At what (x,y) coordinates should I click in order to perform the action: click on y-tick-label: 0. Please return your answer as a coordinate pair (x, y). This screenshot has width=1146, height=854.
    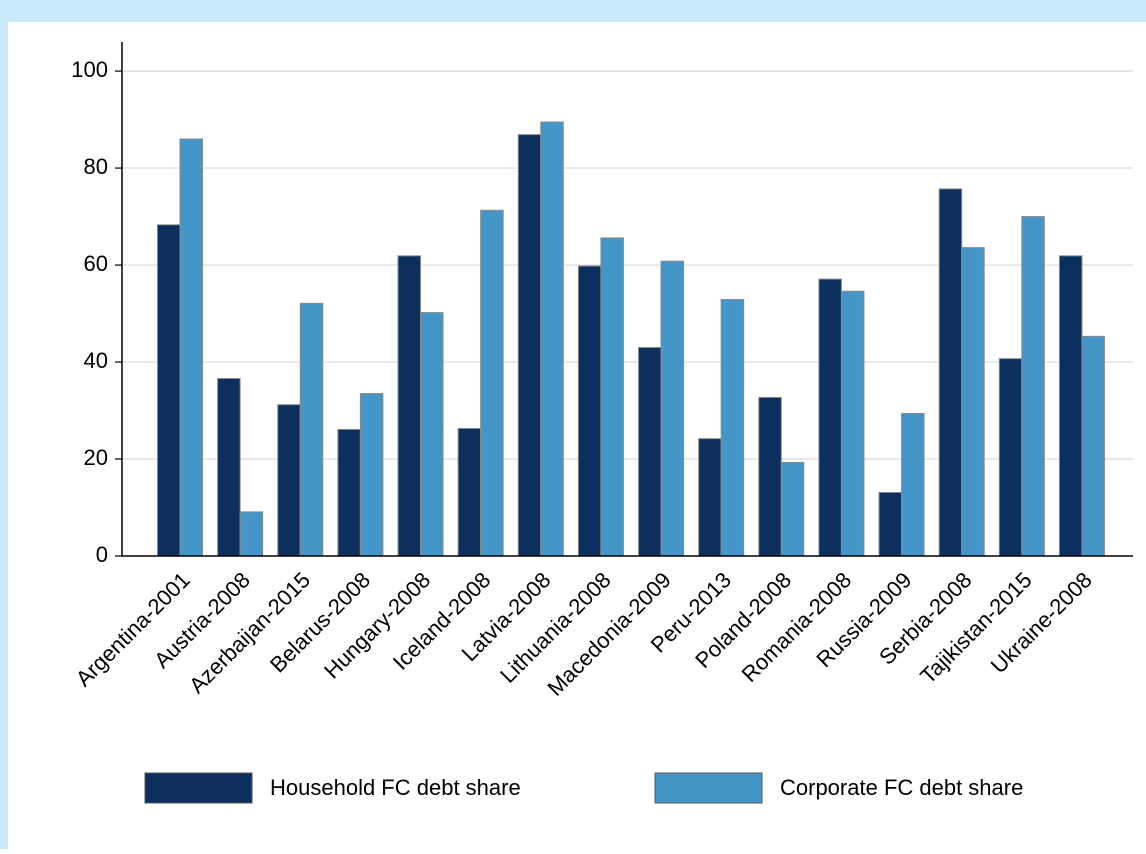
    Looking at the image, I should click on (102, 554).